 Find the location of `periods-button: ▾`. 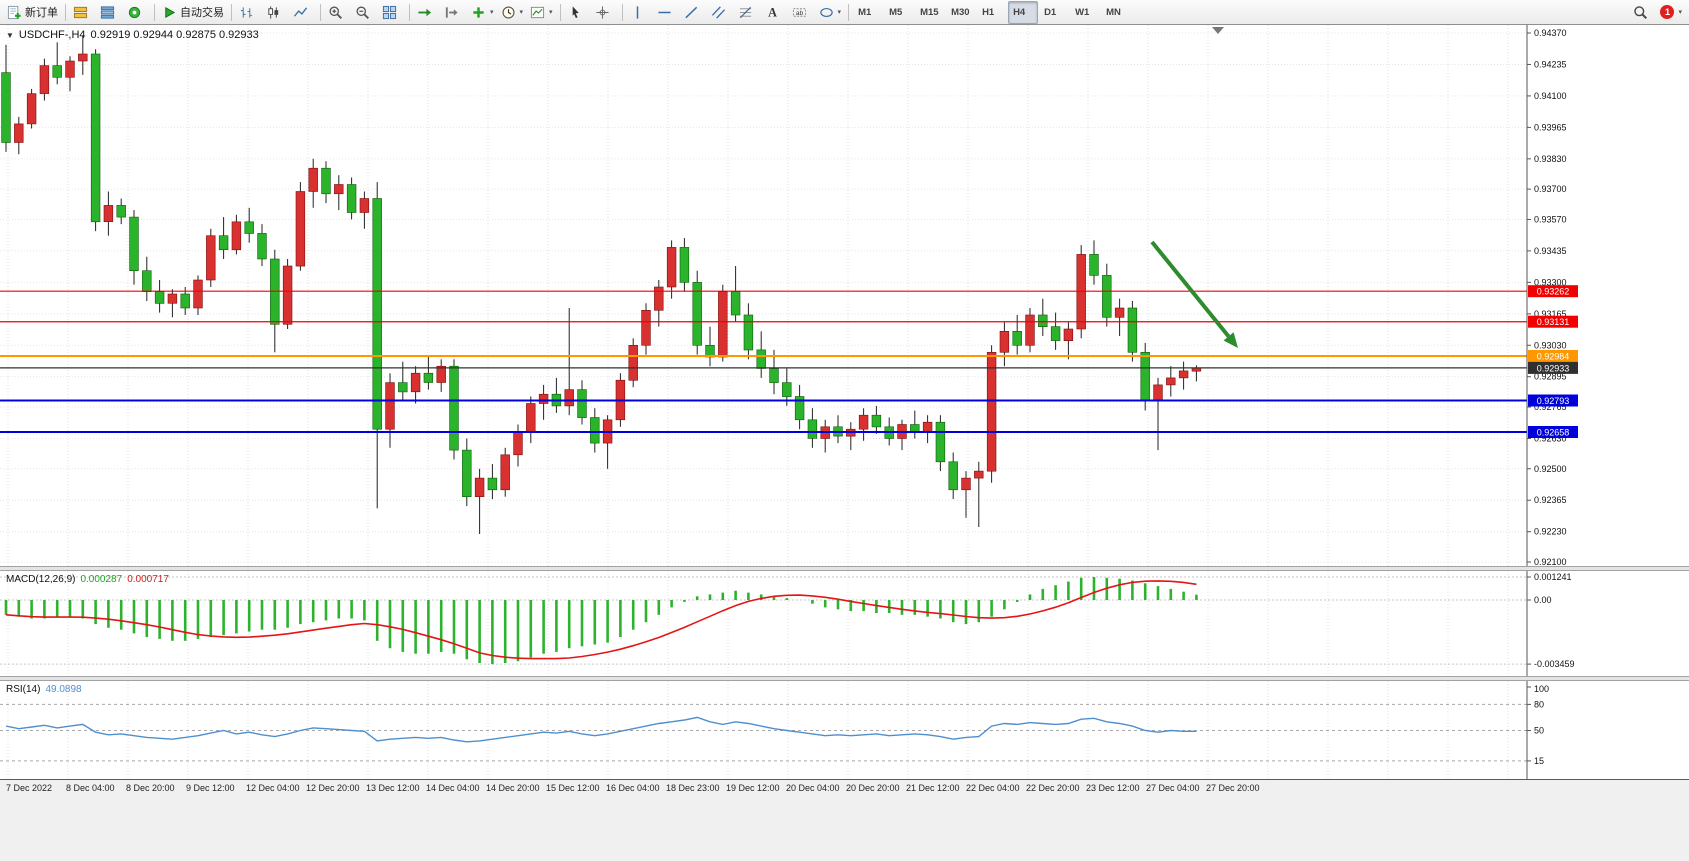

periods-button: ▾ is located at coordinates (512, 12).